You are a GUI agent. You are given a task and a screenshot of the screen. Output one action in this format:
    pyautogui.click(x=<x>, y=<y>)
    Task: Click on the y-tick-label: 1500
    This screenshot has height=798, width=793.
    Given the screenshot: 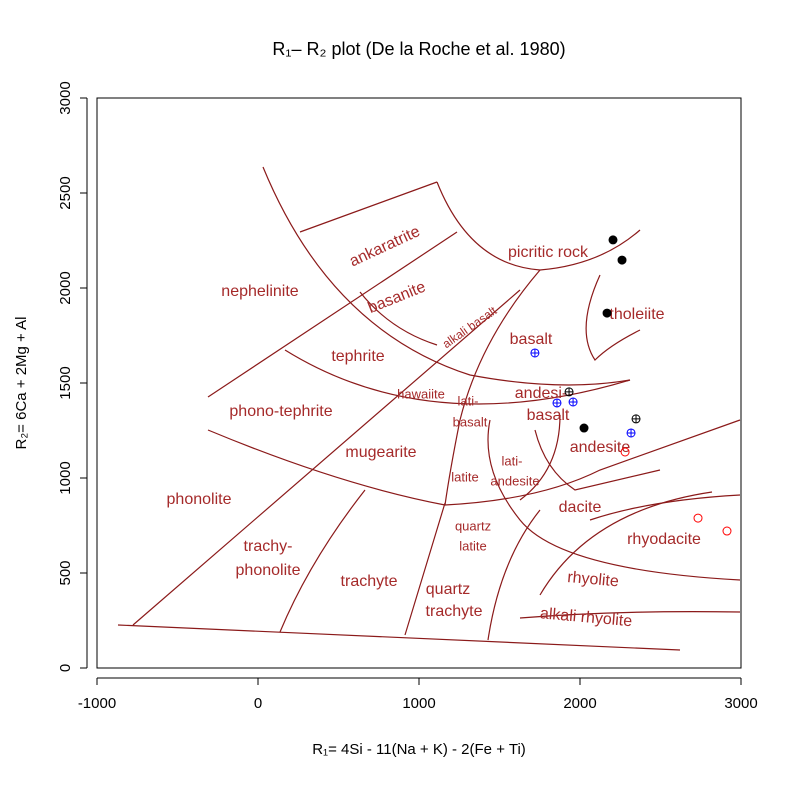 What is the action you would take?
    pyautogui.click(x=65, y=382)
    